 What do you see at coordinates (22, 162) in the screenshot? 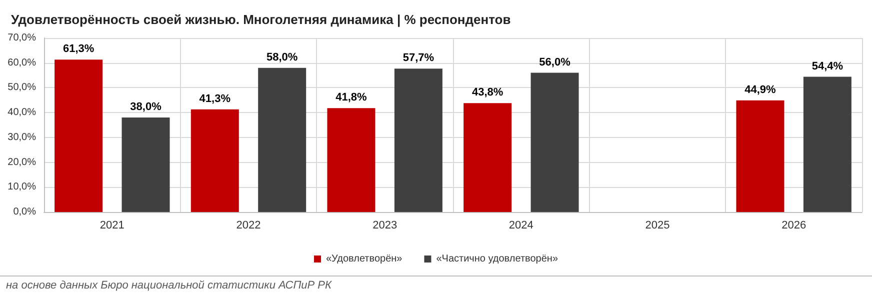
I see `y-tick-label: 20,0%` at bounding box center [22, 162].